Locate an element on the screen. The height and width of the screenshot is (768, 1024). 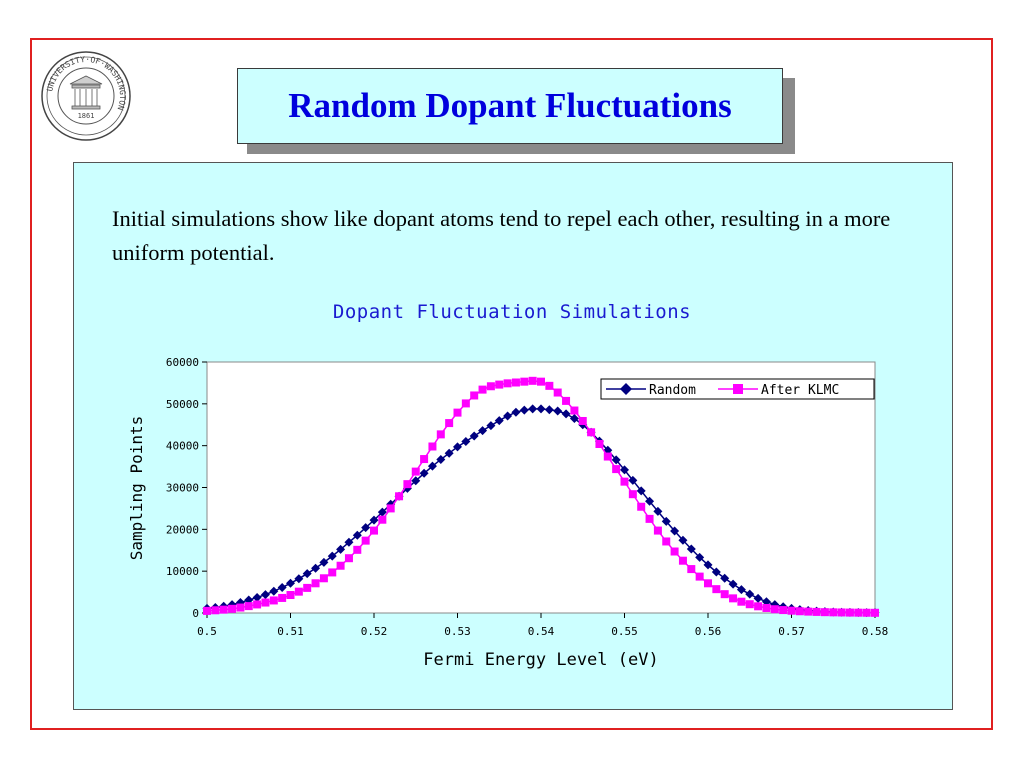
legend-label-random: Random is located at coordinates (672, 390).